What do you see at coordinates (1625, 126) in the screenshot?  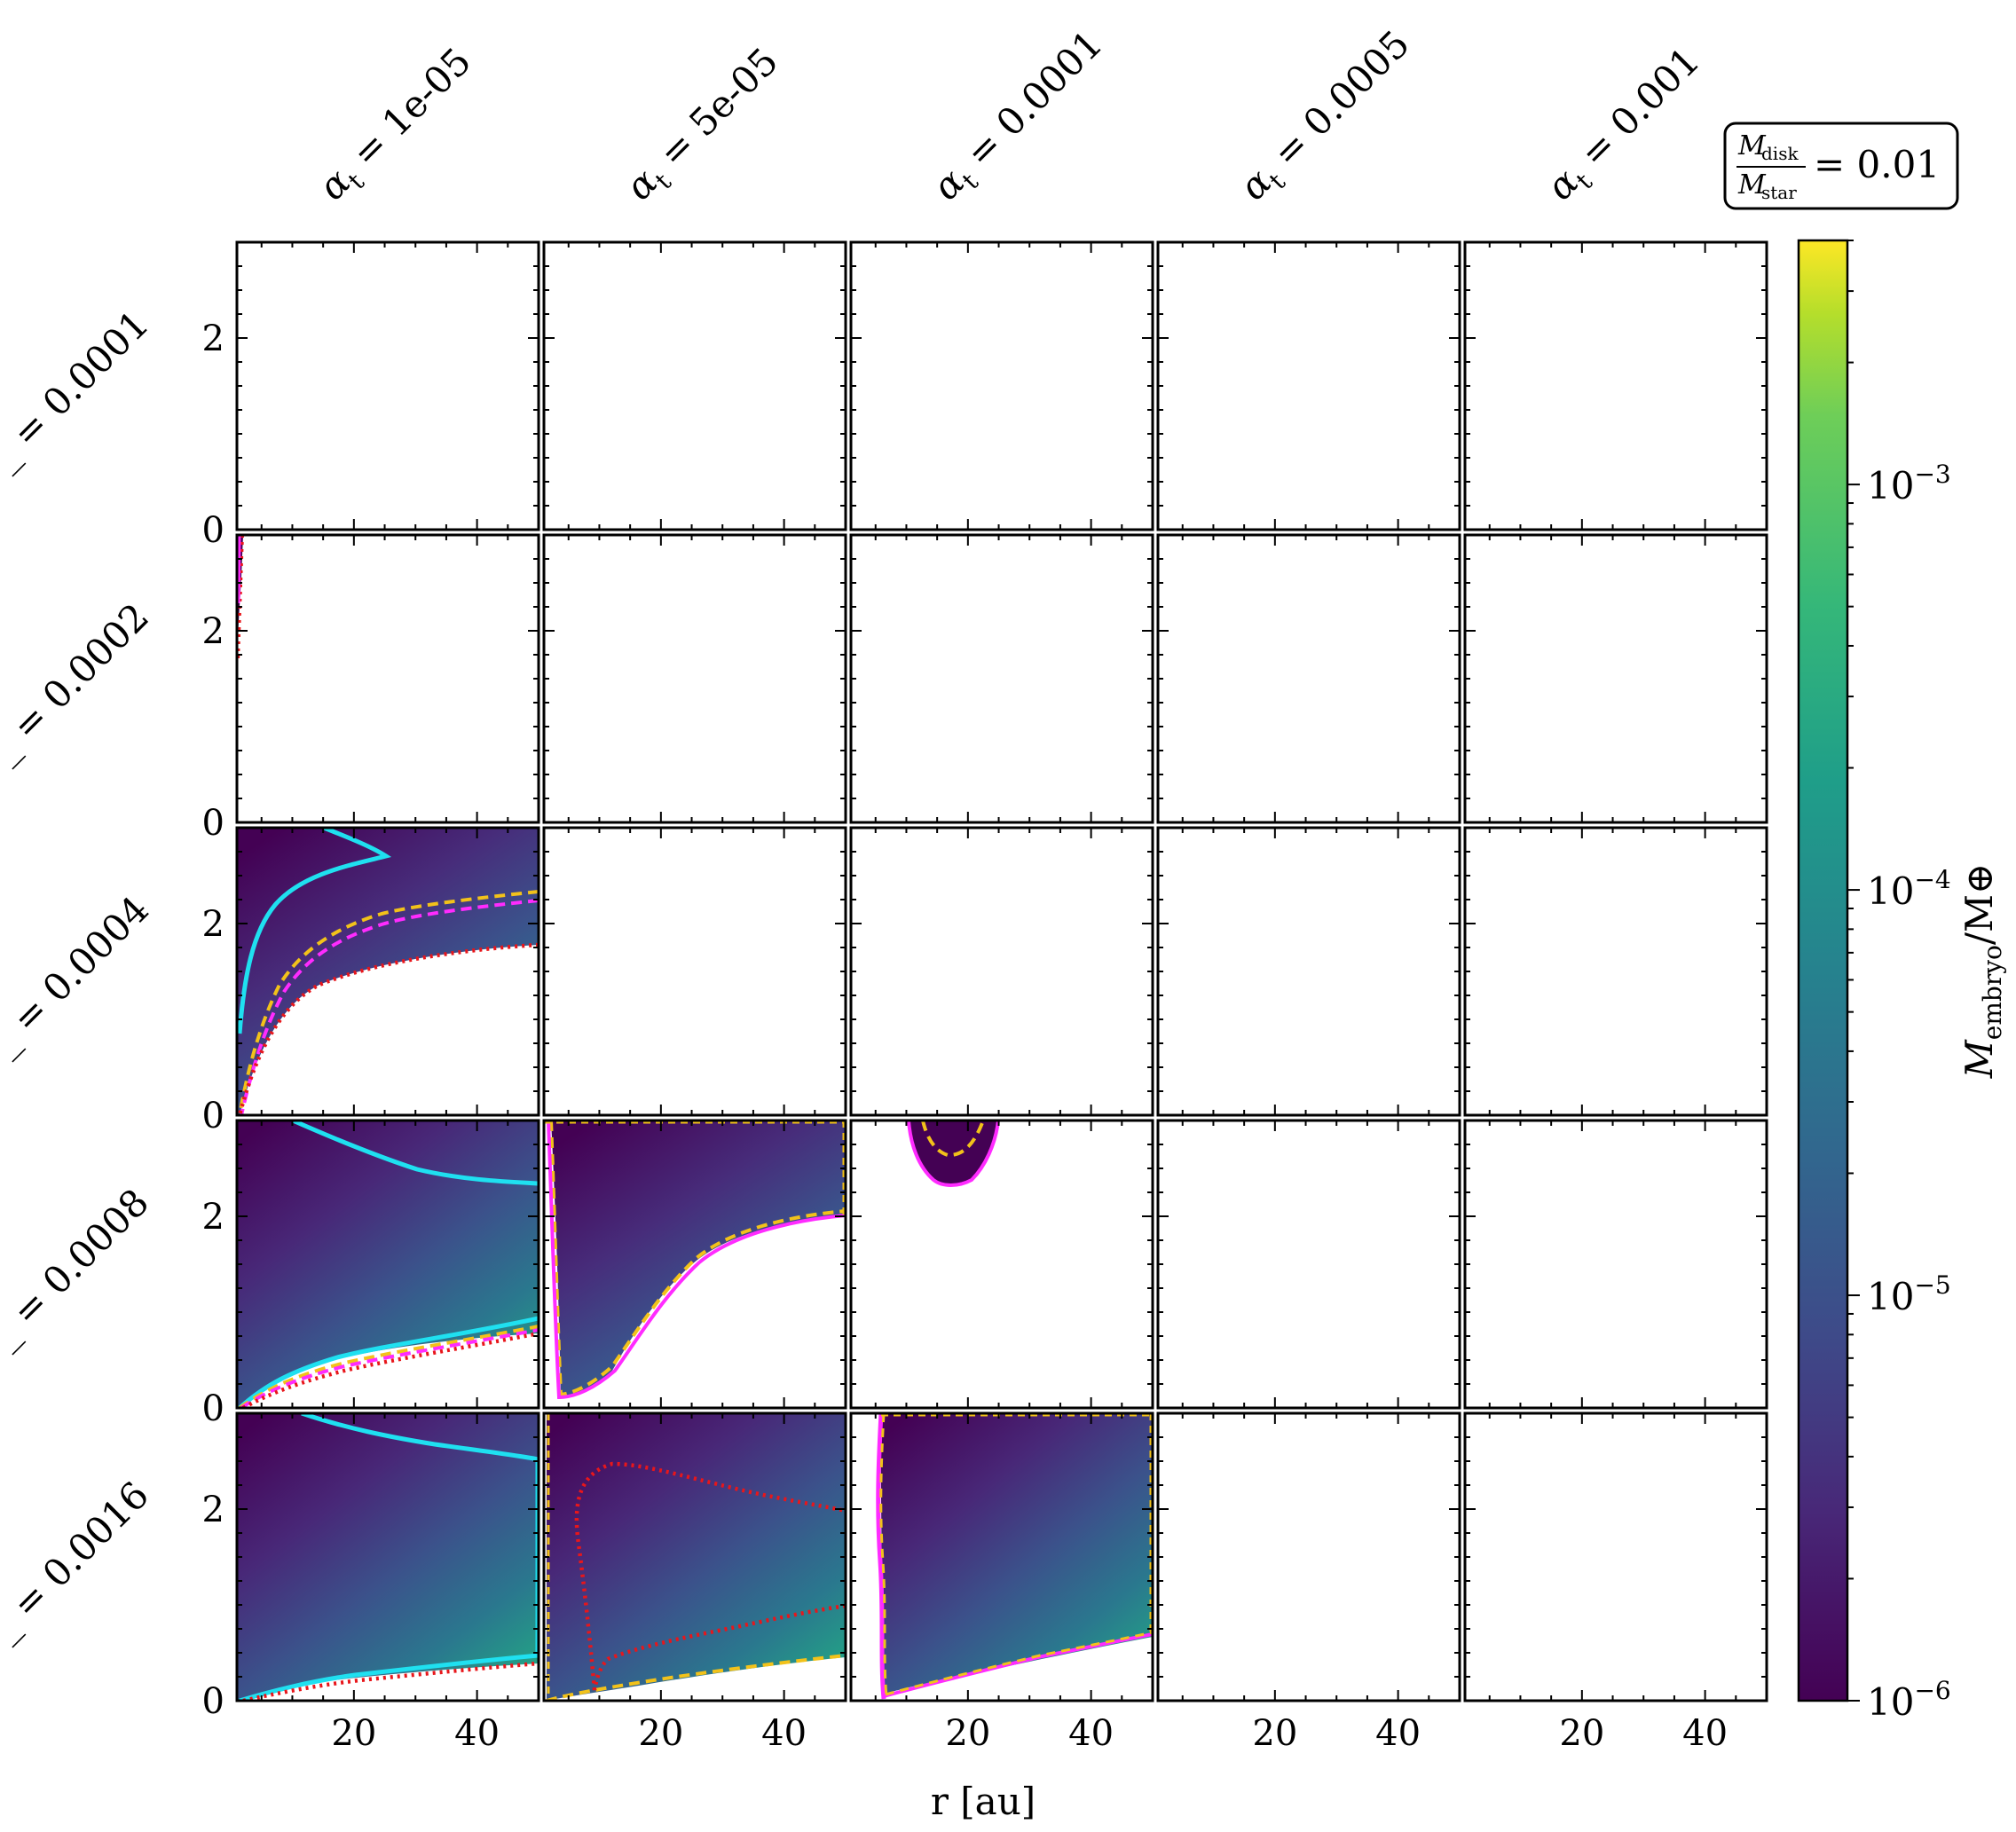 I see `column-title: αt = 0.001` at bounding box center [1625, 126].